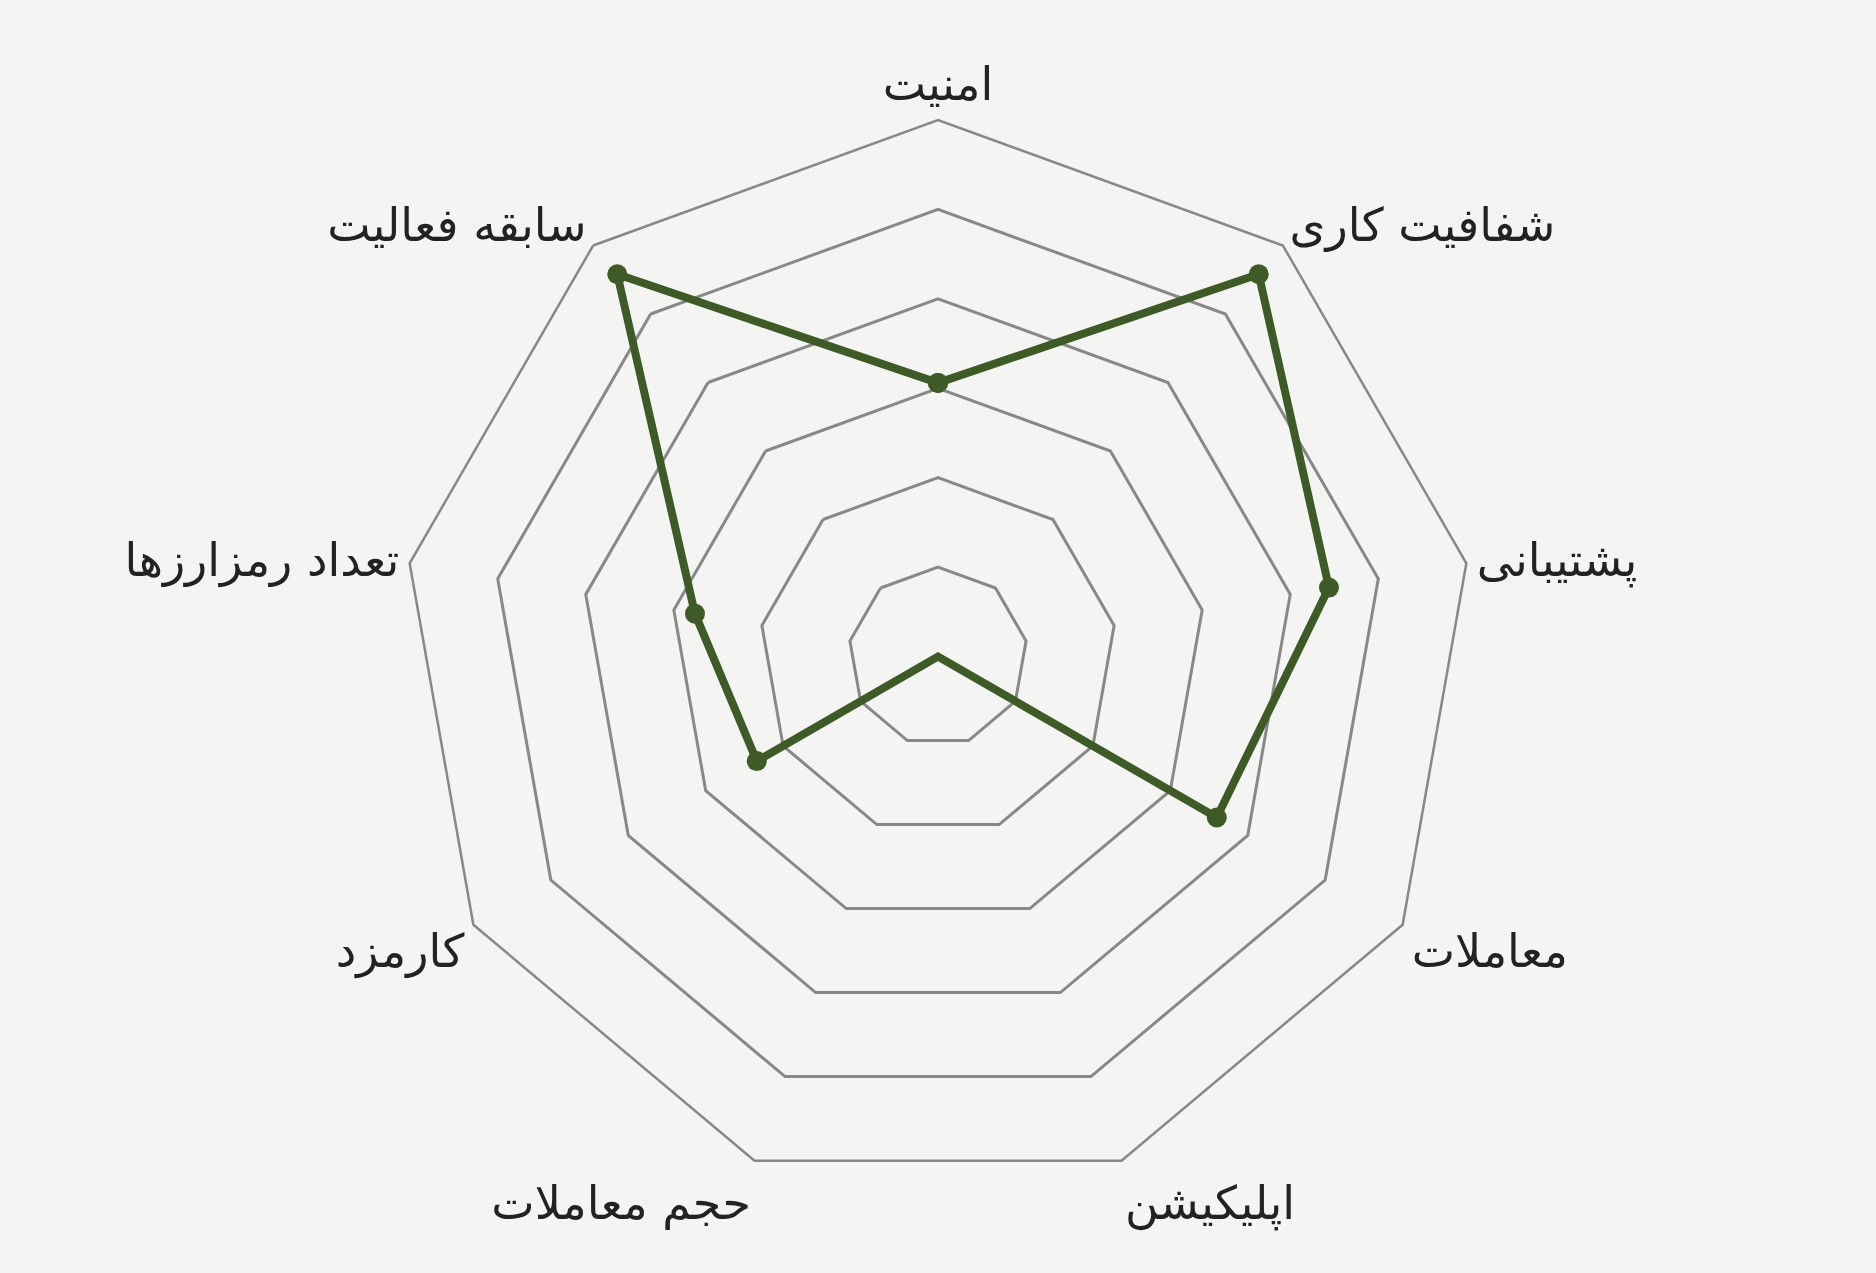 Image resolution: width=1876 pixels, height=1273 pixels. What do you see at coordinates (1422, 224) in the screenshot?
I see `spoke-label: شفافیت کاری` at bounding box center [1422, 224].